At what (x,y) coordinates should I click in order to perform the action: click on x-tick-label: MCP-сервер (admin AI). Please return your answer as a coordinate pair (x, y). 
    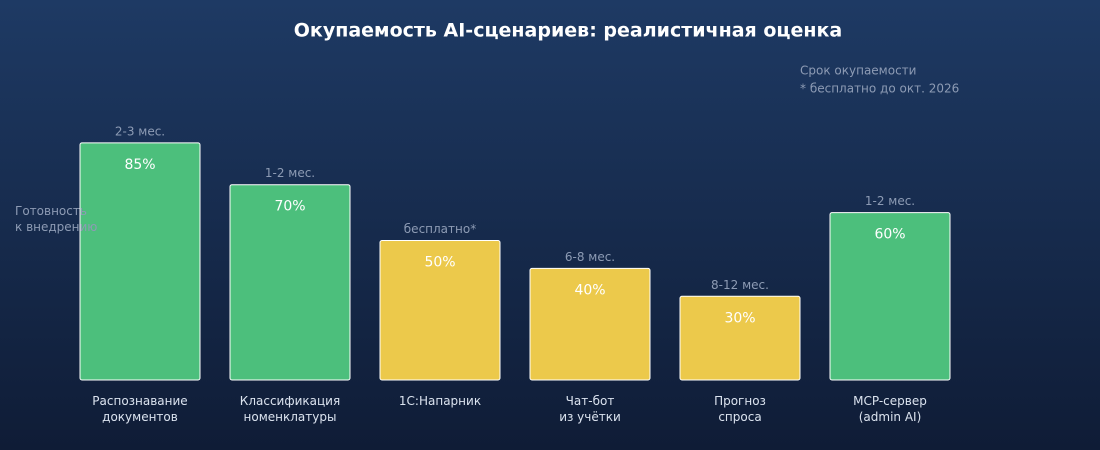
    Looking at the image, I should click on (890, 409).